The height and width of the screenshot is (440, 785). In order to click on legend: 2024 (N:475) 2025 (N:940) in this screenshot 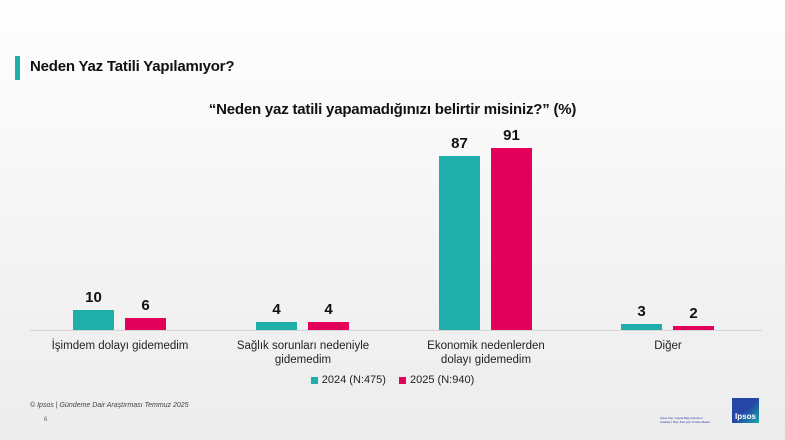, I will do `click(392, 380)`.